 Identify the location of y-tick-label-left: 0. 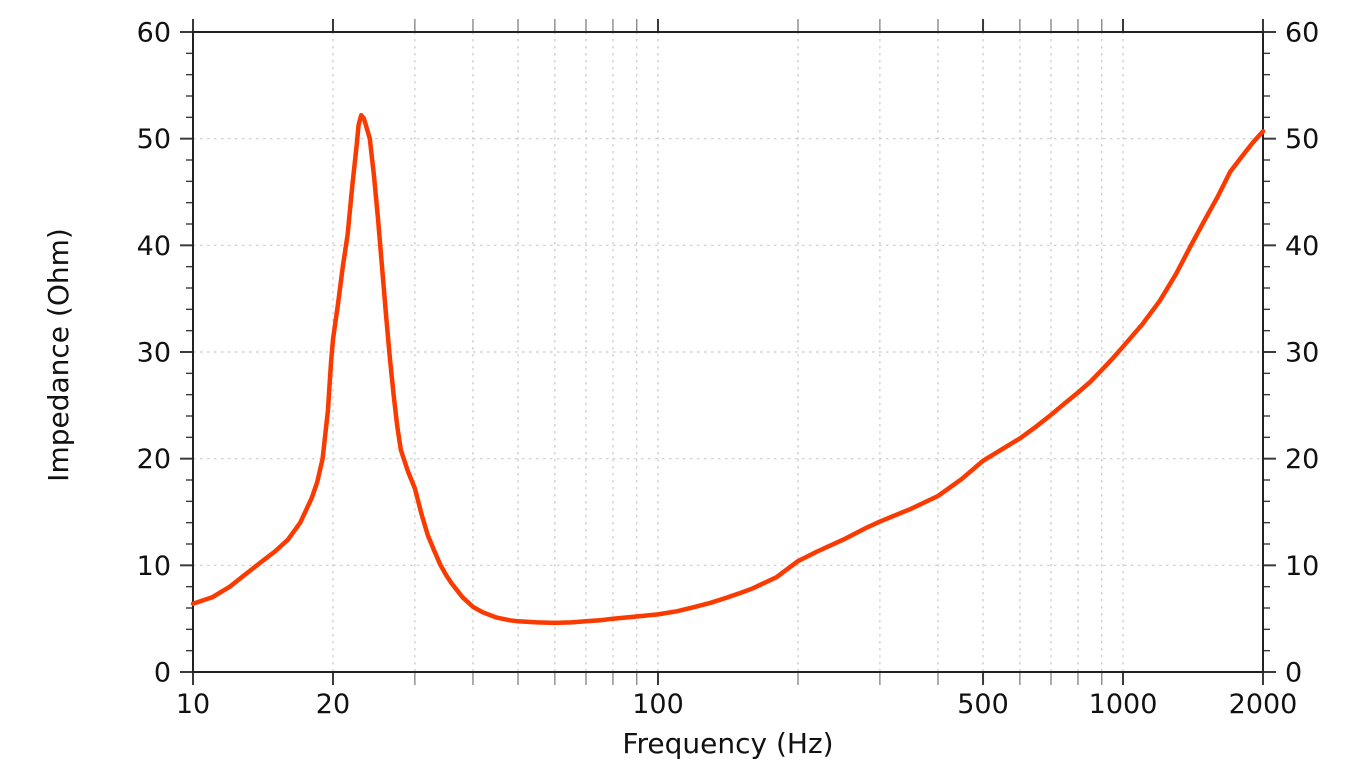
(162, 673).